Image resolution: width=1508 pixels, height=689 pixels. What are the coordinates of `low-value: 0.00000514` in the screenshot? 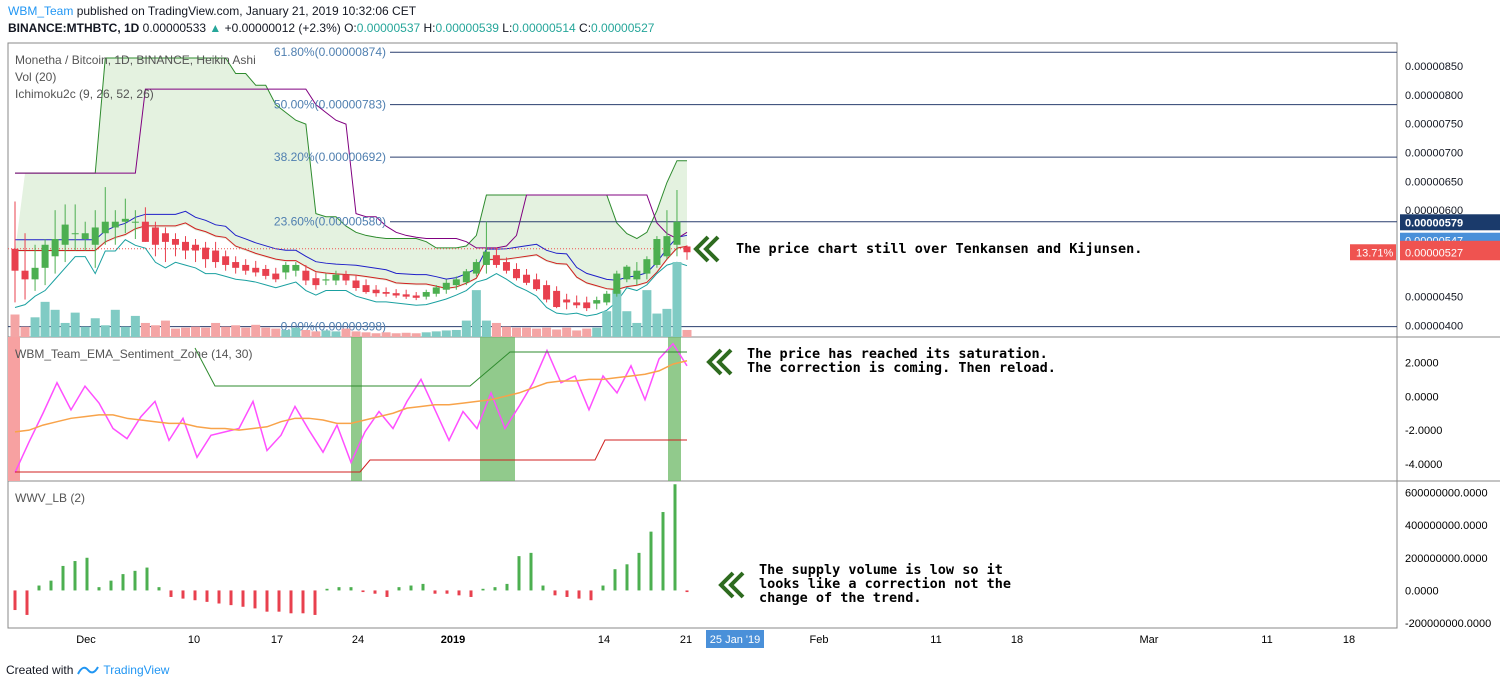 It's located at (544, 28).